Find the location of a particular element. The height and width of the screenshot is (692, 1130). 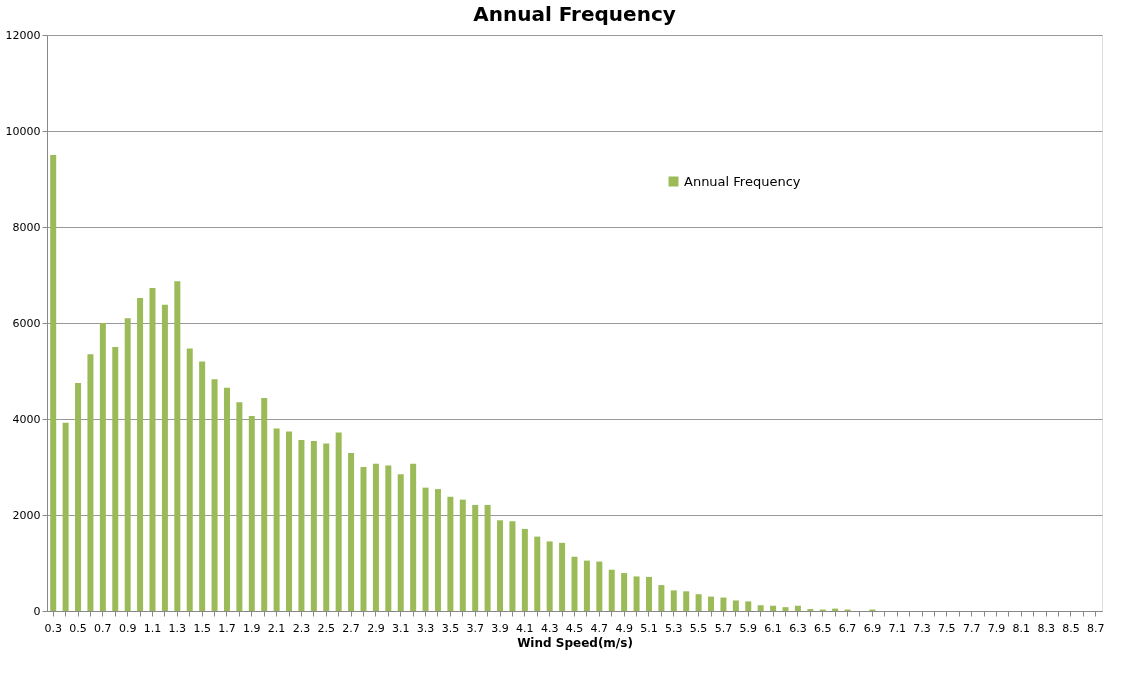

x-tick-label: 5.3 is located at coordinates (674, 628).